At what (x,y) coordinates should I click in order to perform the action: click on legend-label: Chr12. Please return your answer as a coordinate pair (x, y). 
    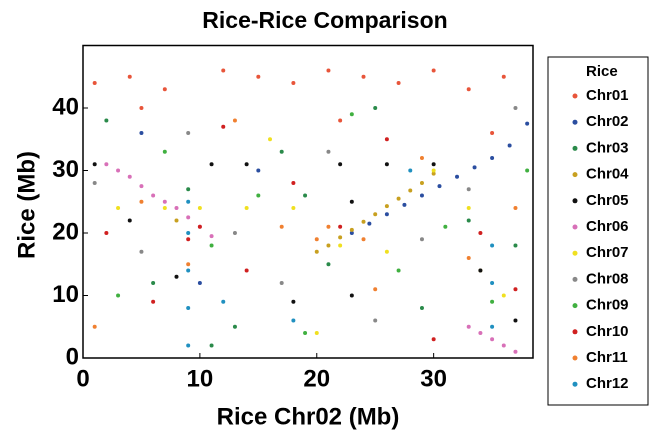
    Looking at the image, I should click on (607, 383).